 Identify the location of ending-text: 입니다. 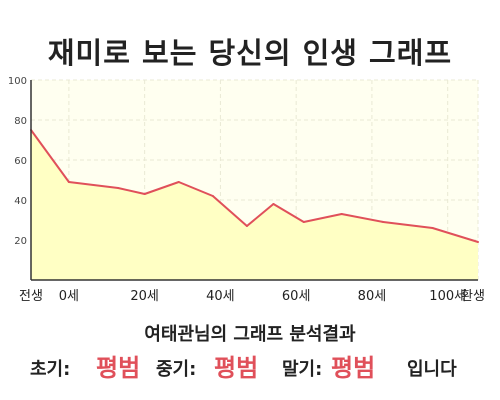
(432, 369).